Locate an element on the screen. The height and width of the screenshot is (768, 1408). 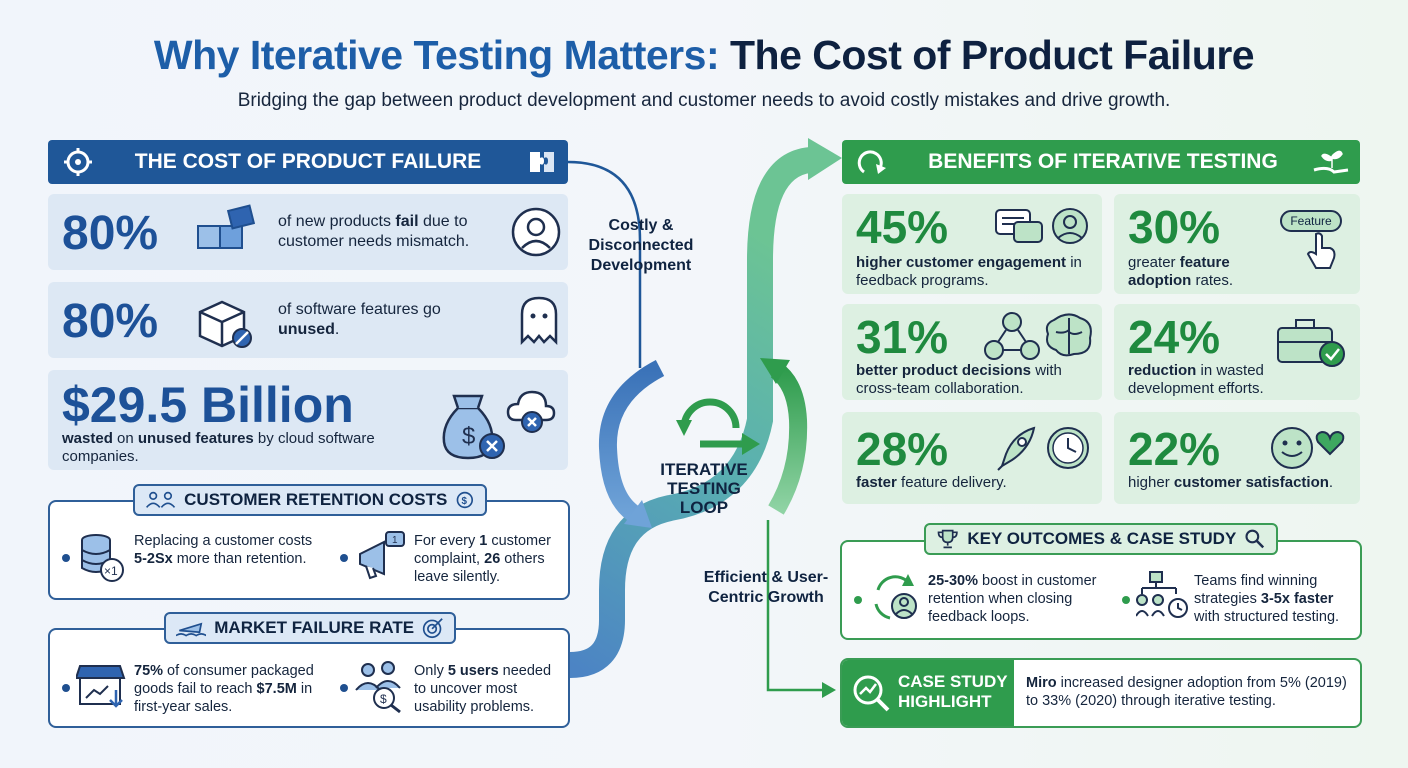
ghost-icon is located at coordinates (539, 321).